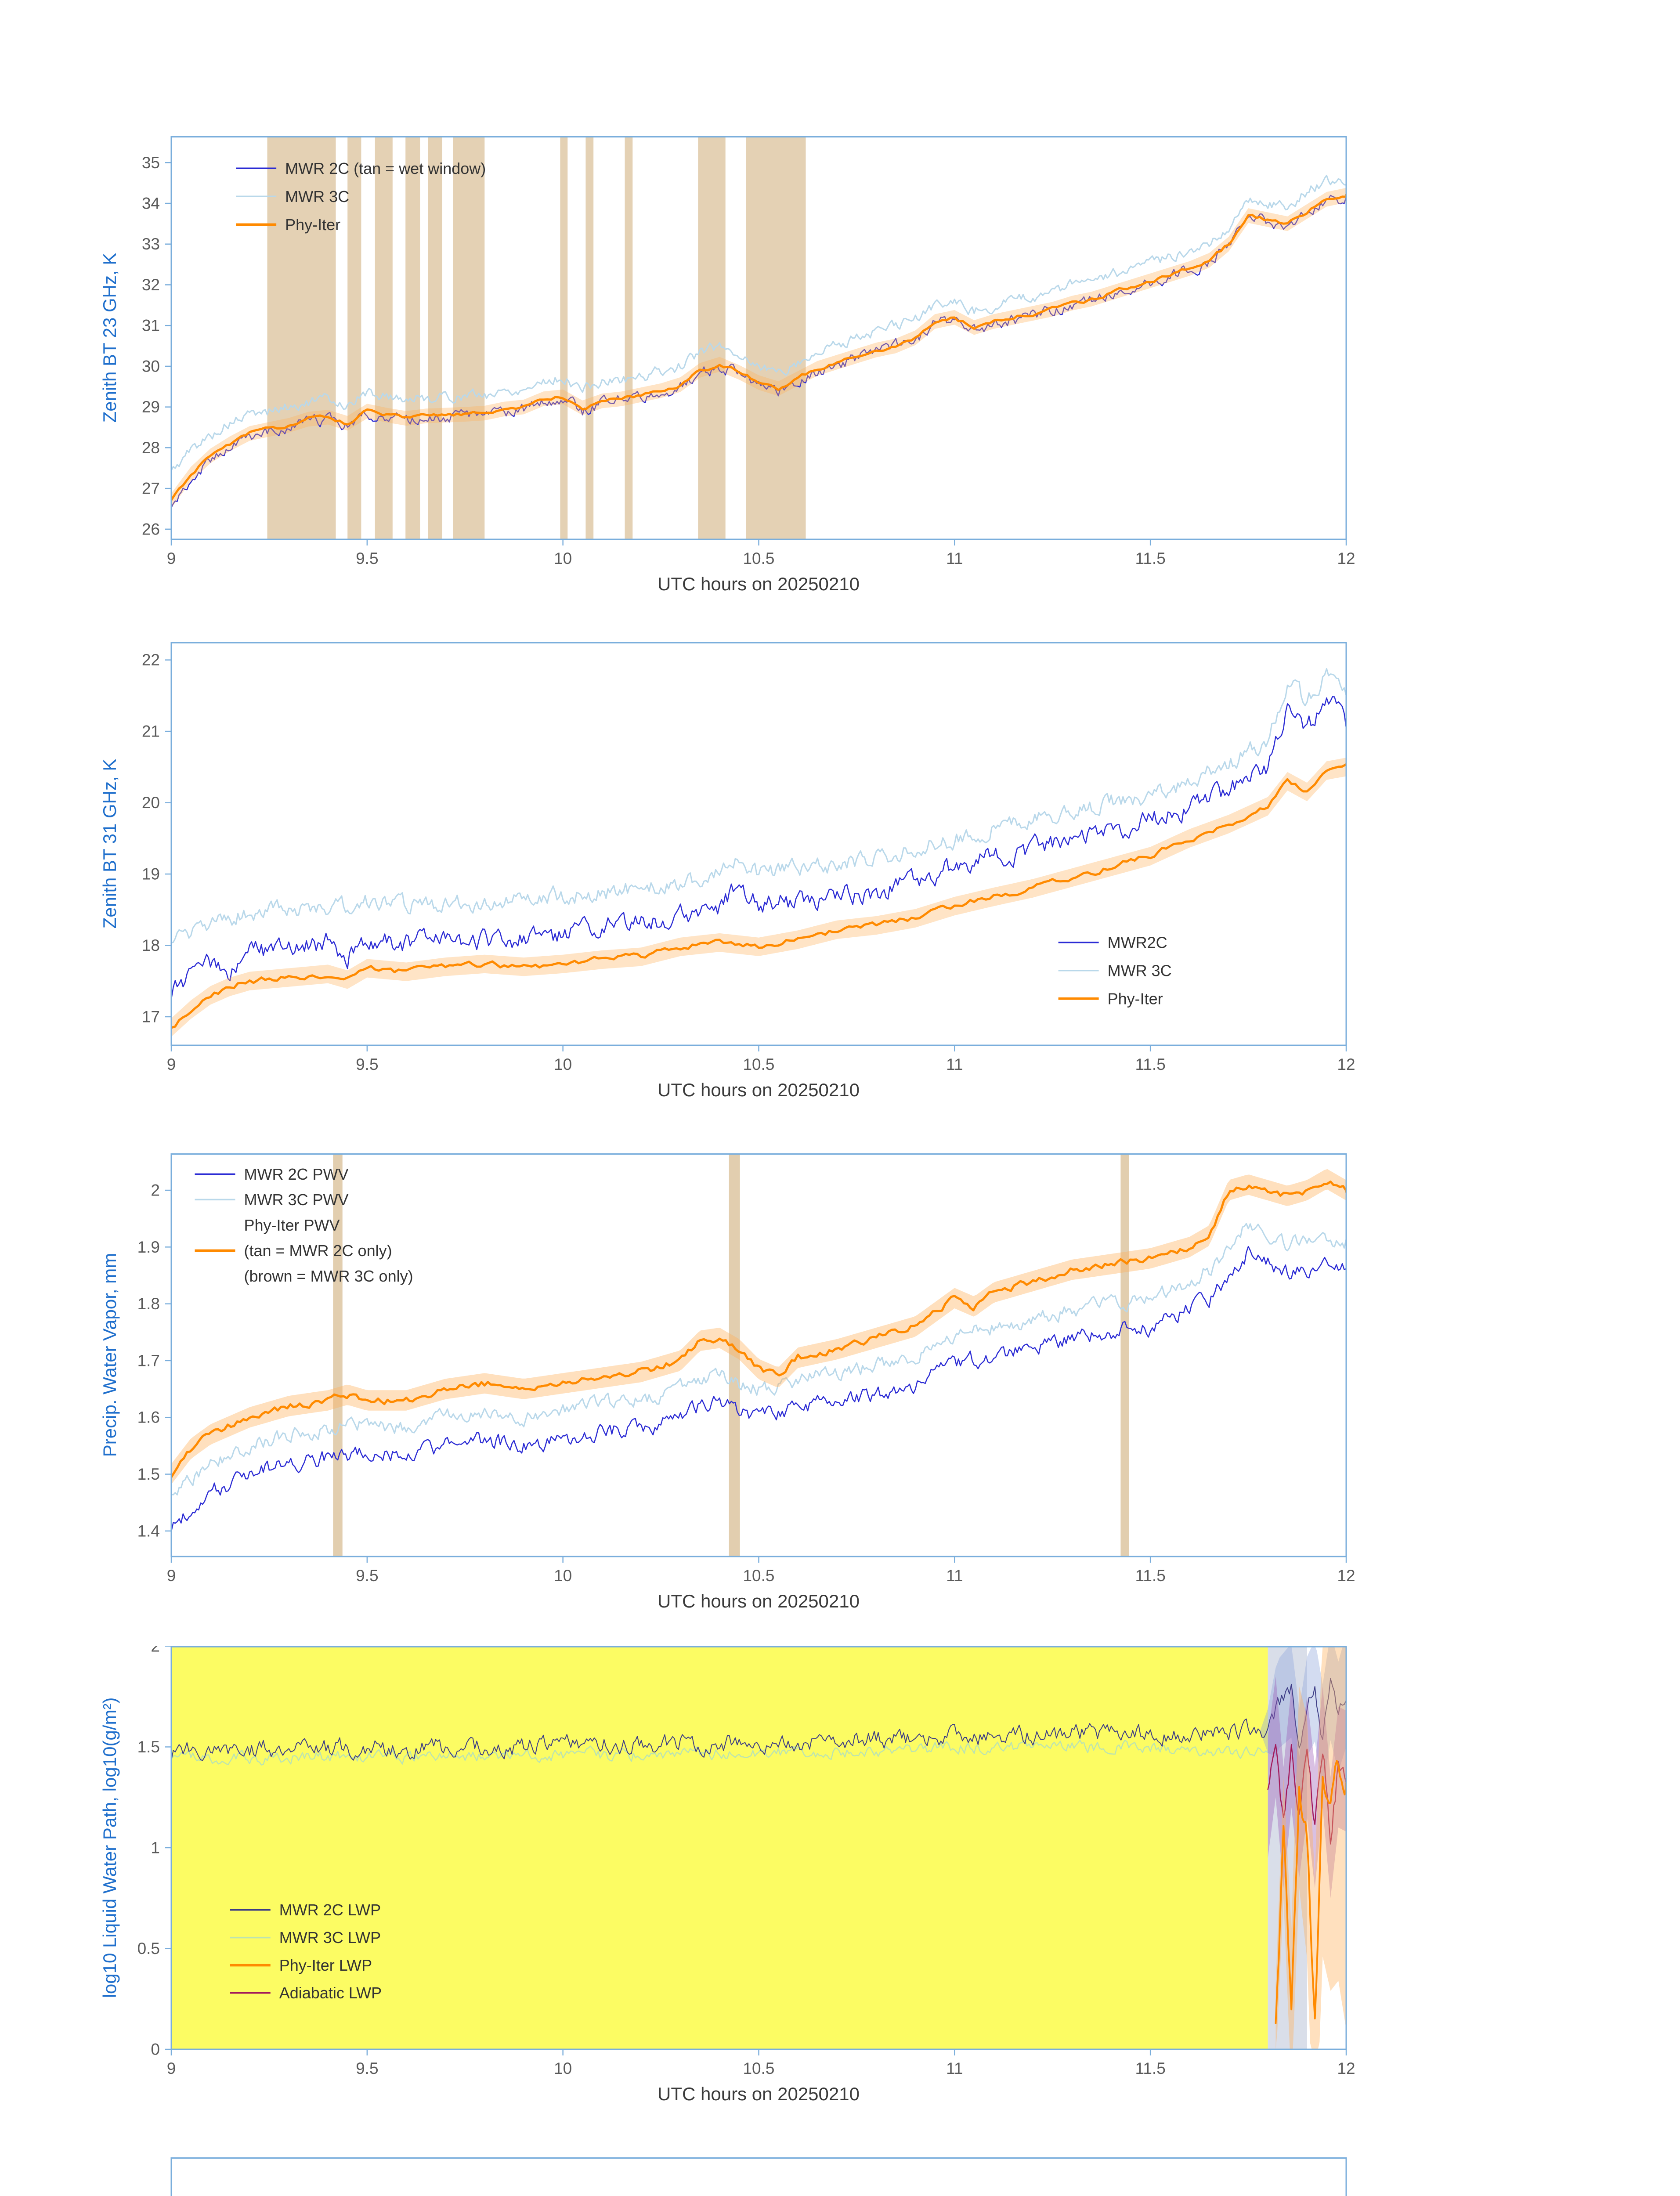  I want to click on y-tick-label: 31, so click(151, 326).